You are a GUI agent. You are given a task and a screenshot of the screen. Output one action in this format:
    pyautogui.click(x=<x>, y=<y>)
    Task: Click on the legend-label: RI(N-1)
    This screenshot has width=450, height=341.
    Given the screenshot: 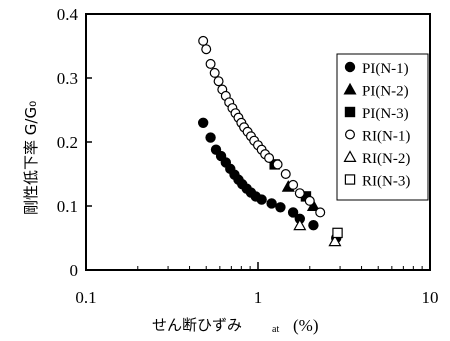 What is the action you would take?
    pyautogui.click(x=386, y=137)
    